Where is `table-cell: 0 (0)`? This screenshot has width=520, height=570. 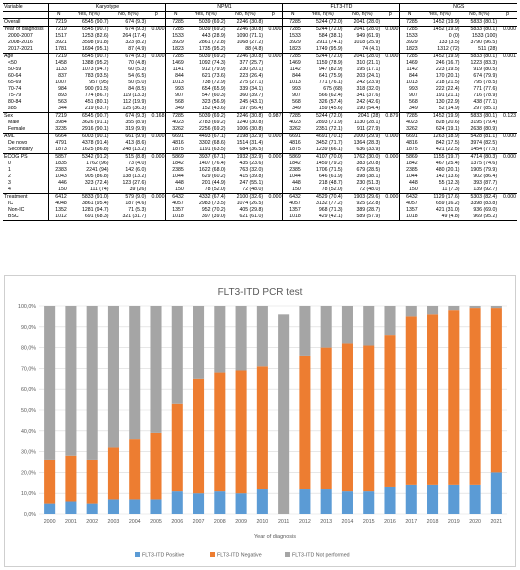 table-cell: 0 (0) is located at coordinates (454, 36).